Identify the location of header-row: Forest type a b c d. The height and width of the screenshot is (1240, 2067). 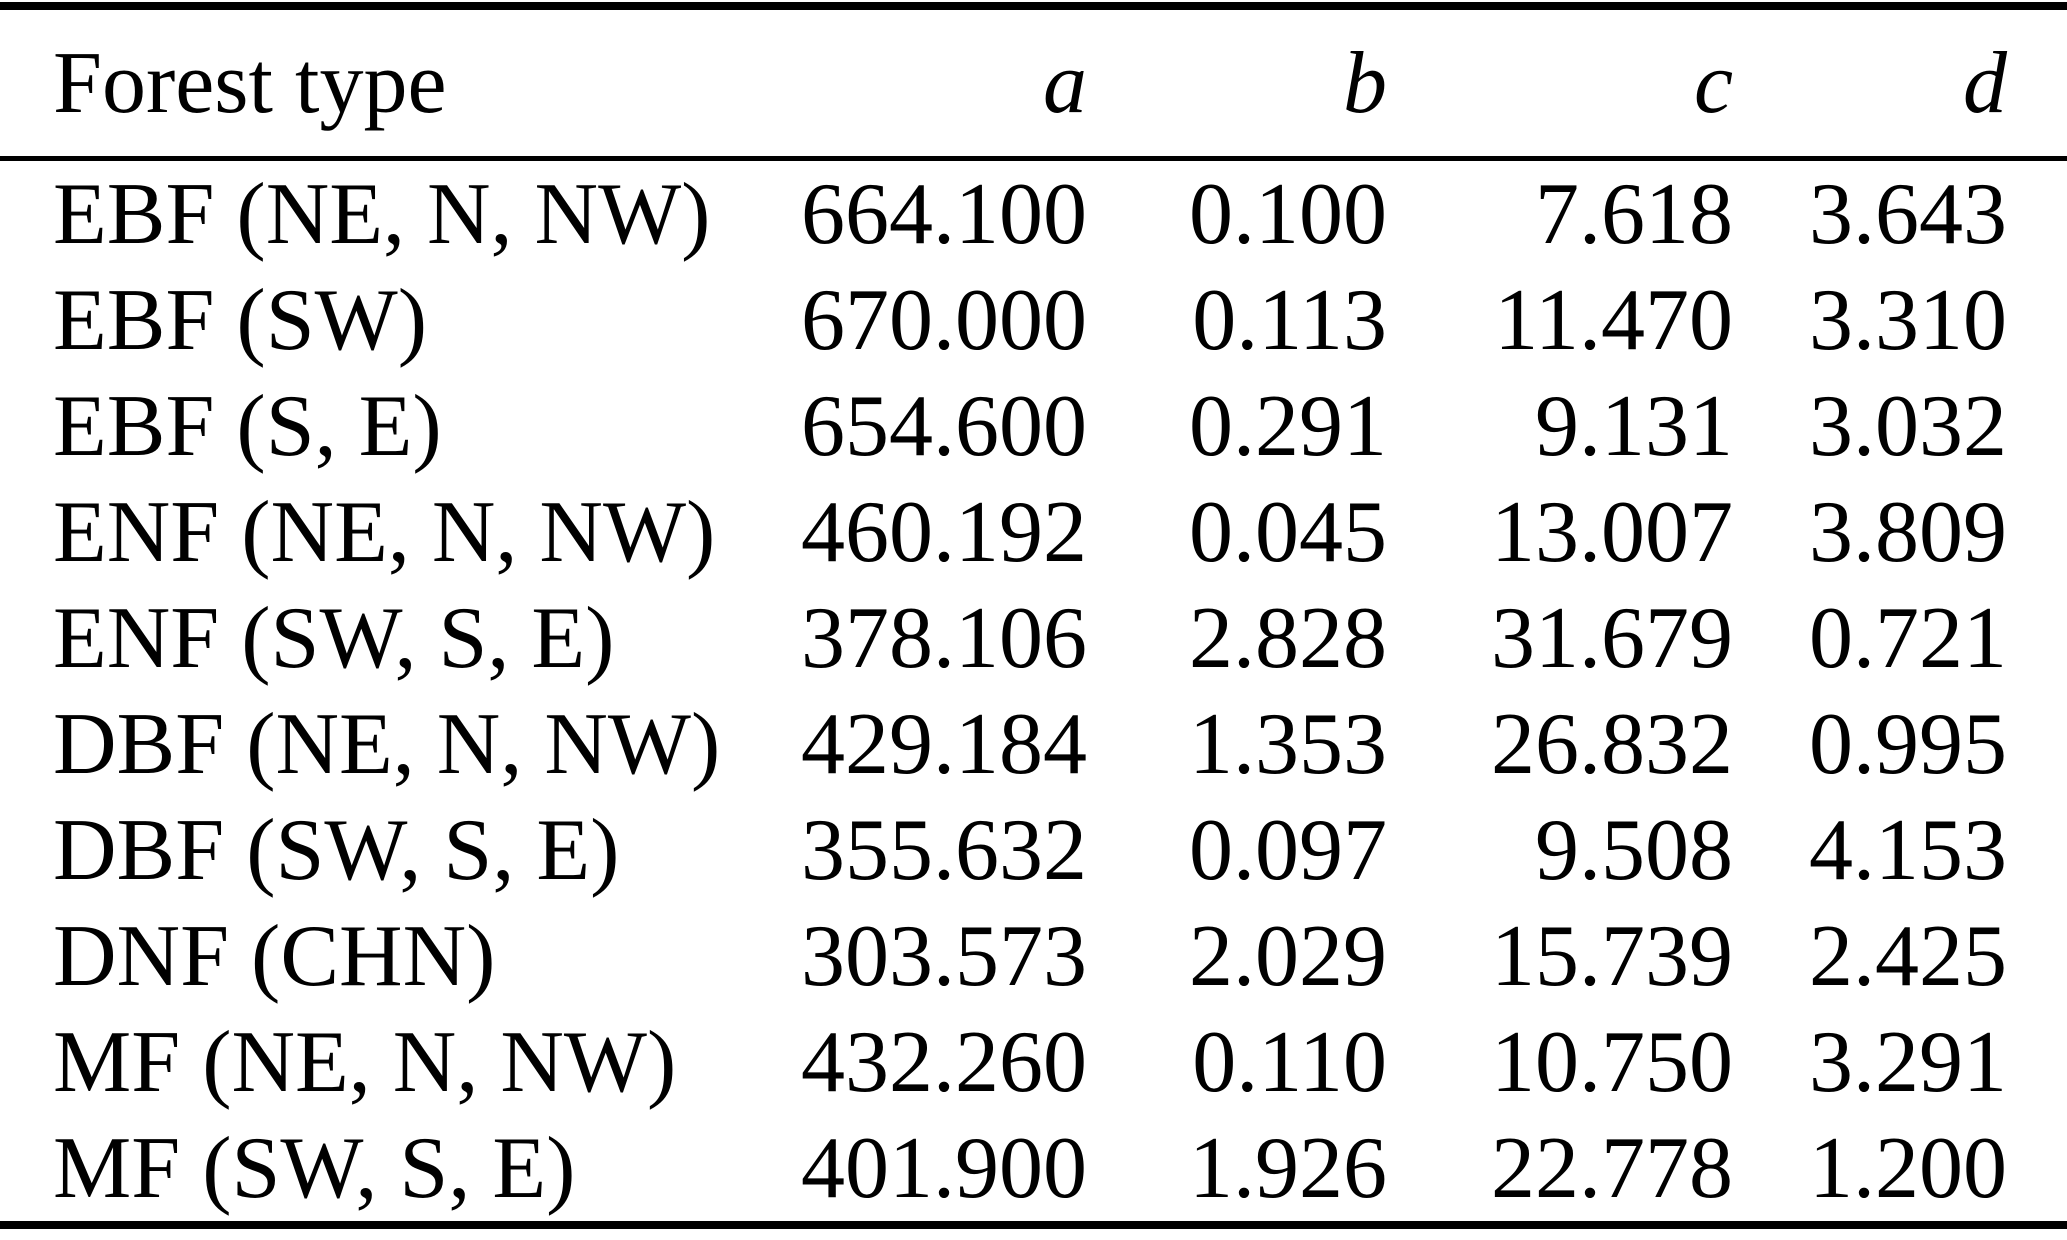
(1033, 83).